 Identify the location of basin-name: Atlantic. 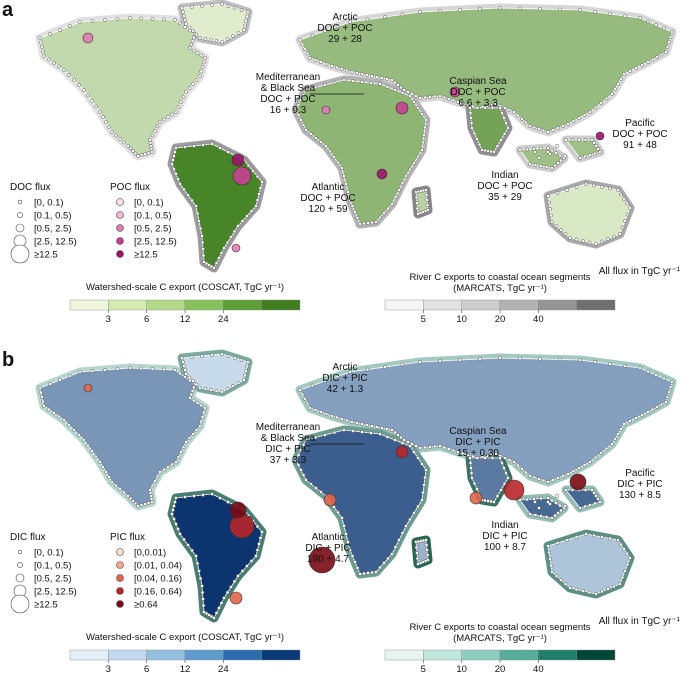
(328, 187).